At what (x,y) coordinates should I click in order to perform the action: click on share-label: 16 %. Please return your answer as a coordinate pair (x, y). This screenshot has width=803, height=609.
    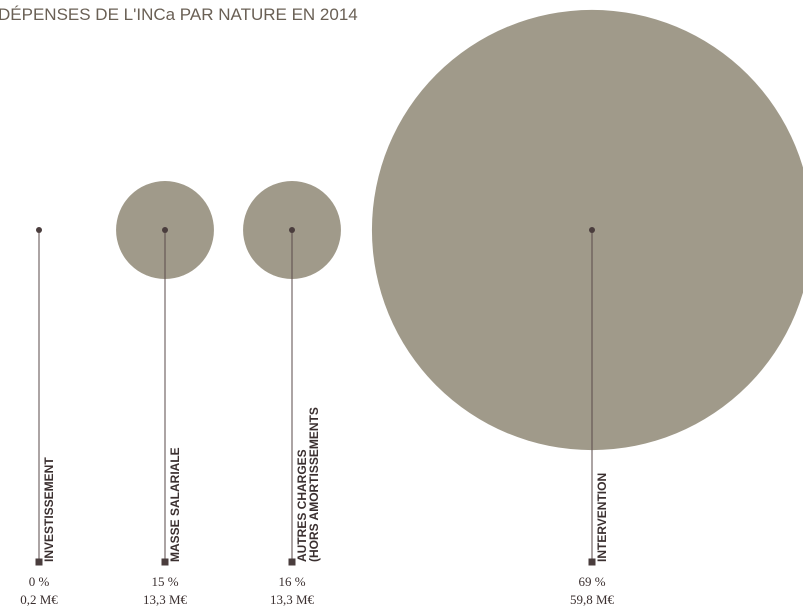
    Looking at the image, I should click on (291, 581).